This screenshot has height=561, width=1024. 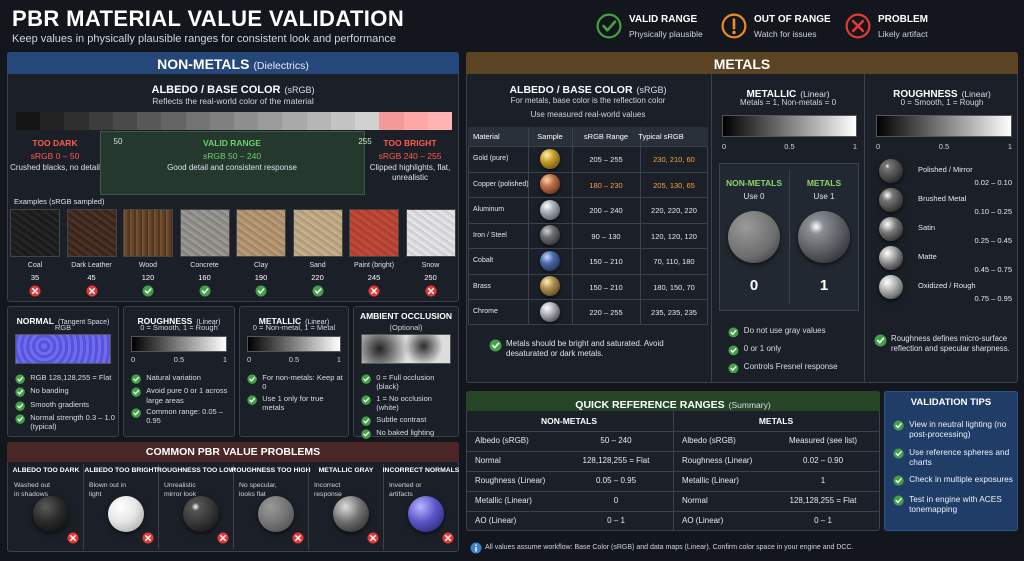 What do you see at coordinates (232, 167) in the screenshot?
I see `zone-desc: Good detail and consistent response` at bounding box center [232, 167].